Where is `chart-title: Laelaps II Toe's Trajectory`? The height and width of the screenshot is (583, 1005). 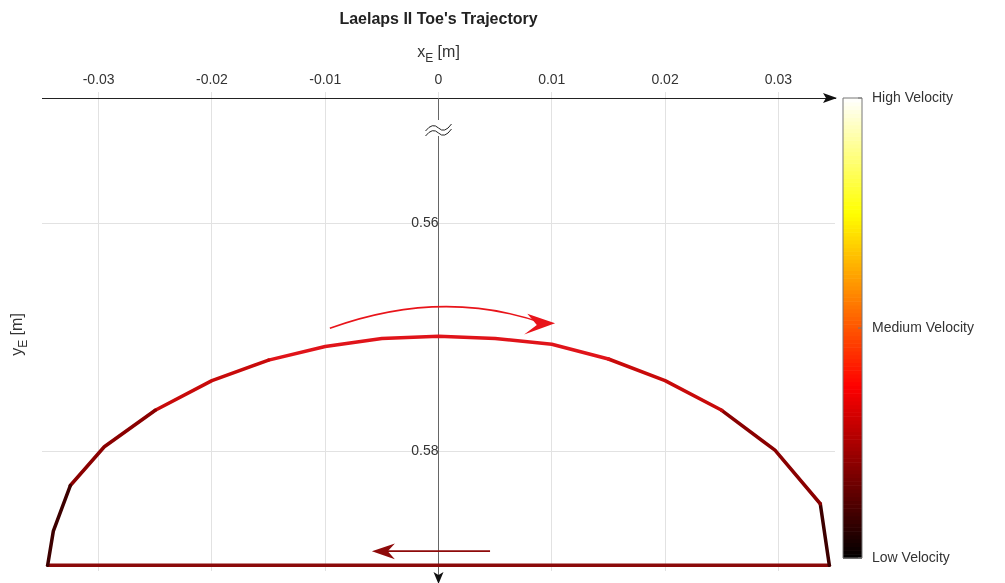 chart-title: Laelaps II Toe's Trajectory is located at coordinates (438, 19).